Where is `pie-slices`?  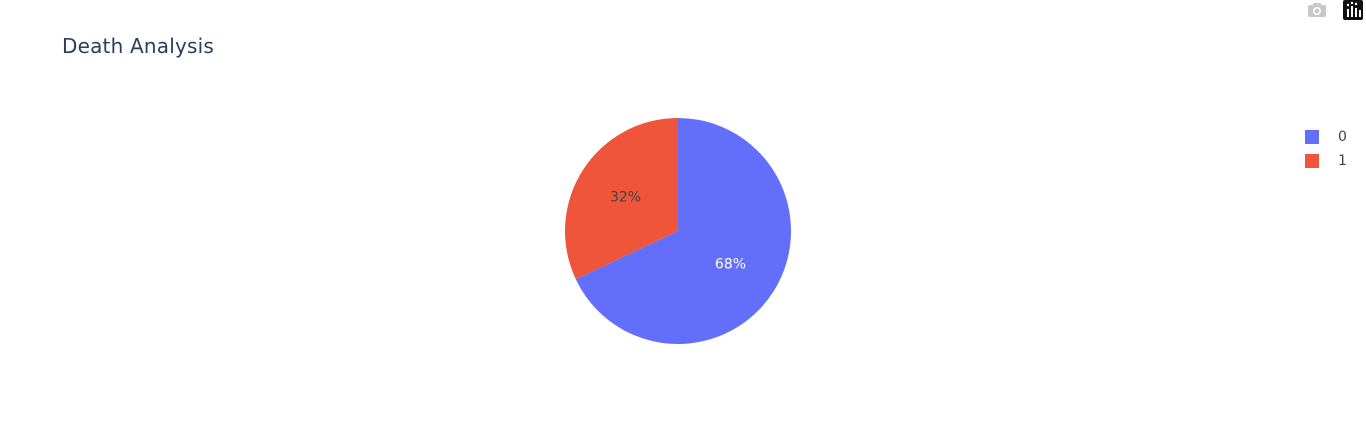
pie-slices is located at coordinates (677, 231).